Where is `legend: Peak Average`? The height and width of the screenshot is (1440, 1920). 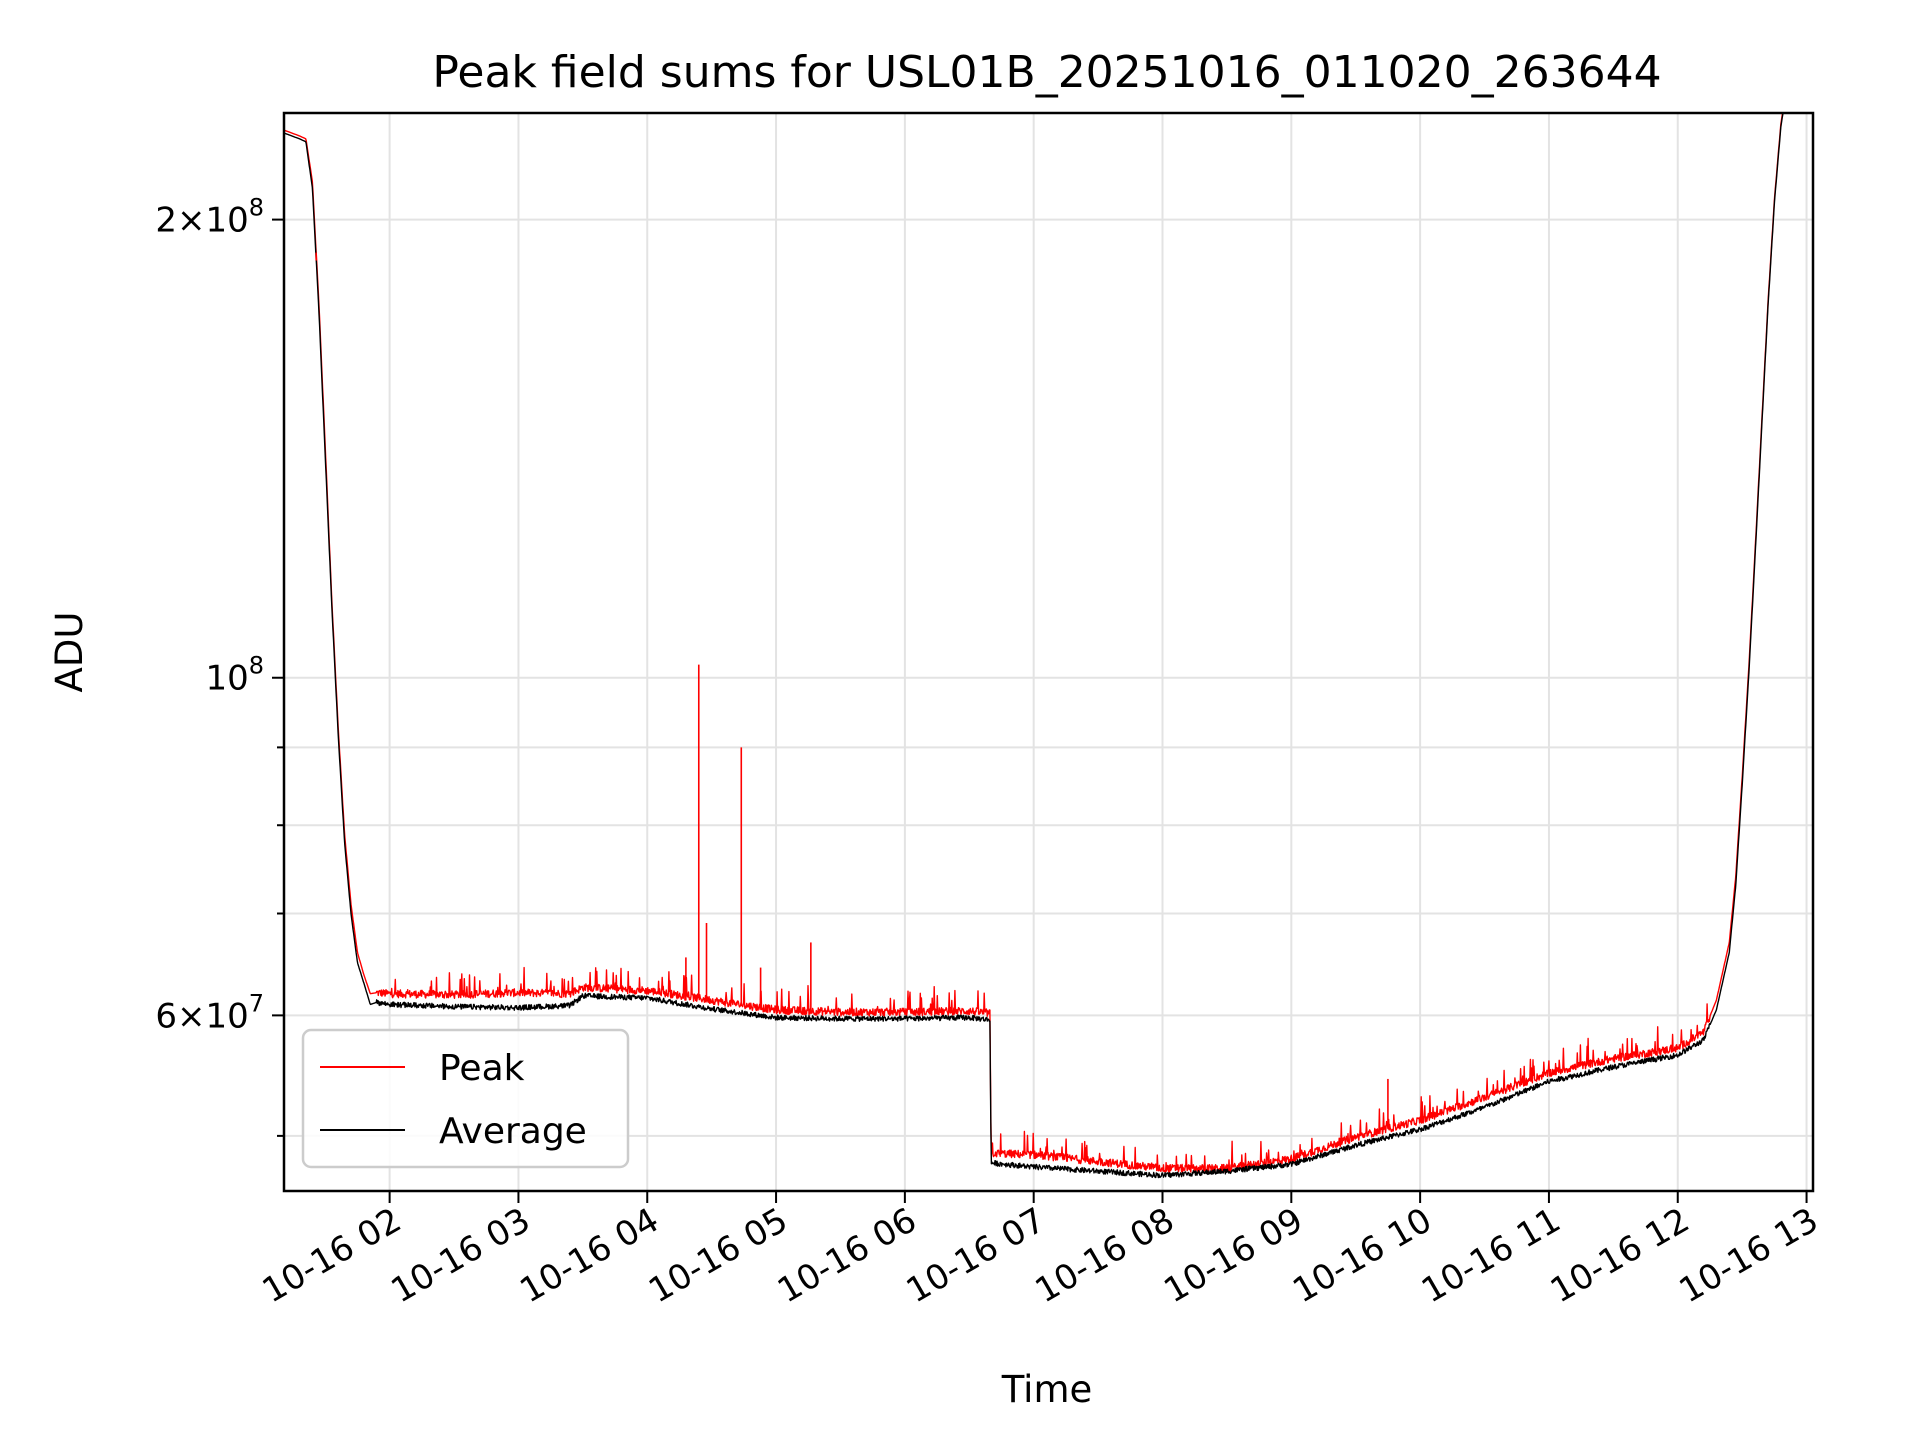 legend: Peak Average is located at coordinates (465, 1098).